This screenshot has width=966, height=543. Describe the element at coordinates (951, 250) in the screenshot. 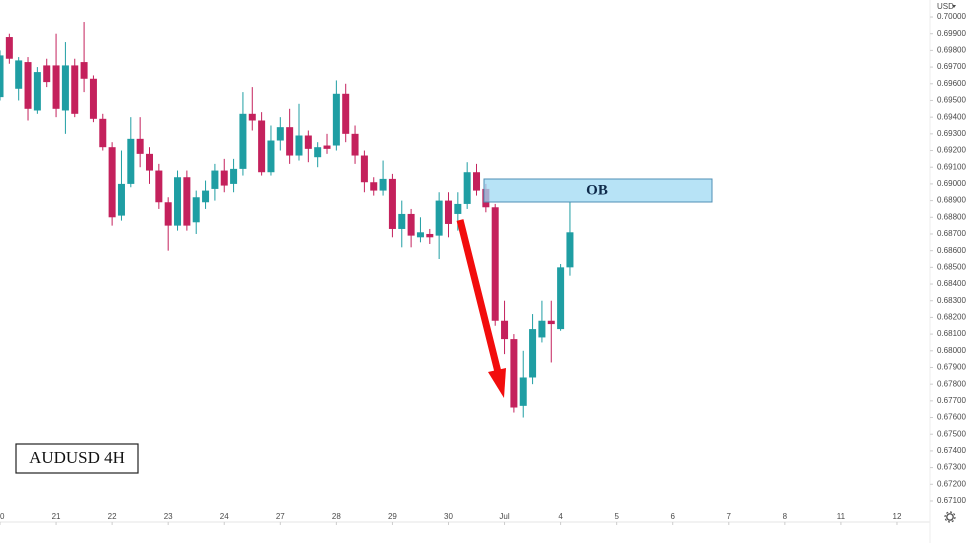

I see `y-tick-label: 0.68600` at that location.